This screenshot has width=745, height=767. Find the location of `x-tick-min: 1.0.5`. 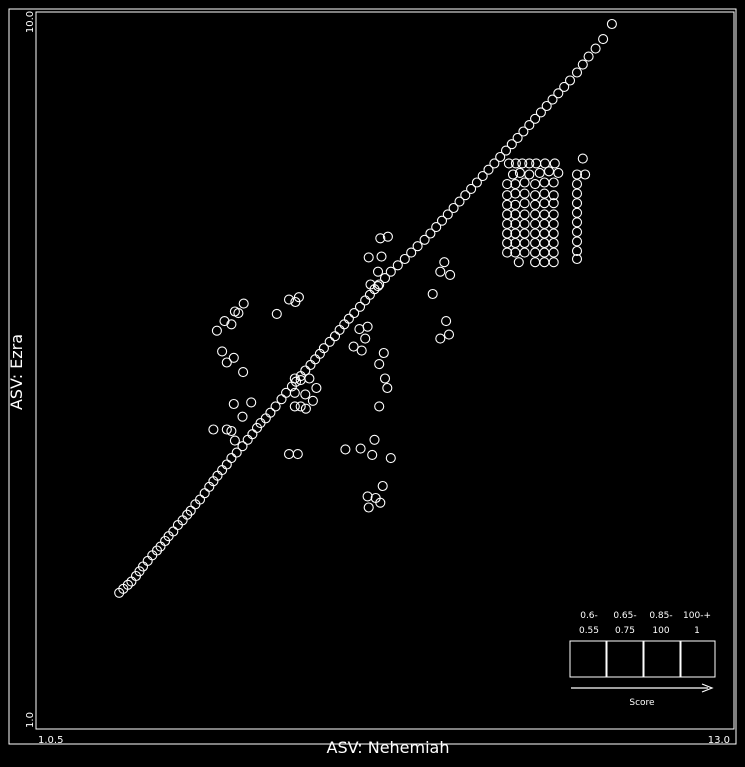

x-tick-min: 1.0.5 is located at coordinates (50, 740).